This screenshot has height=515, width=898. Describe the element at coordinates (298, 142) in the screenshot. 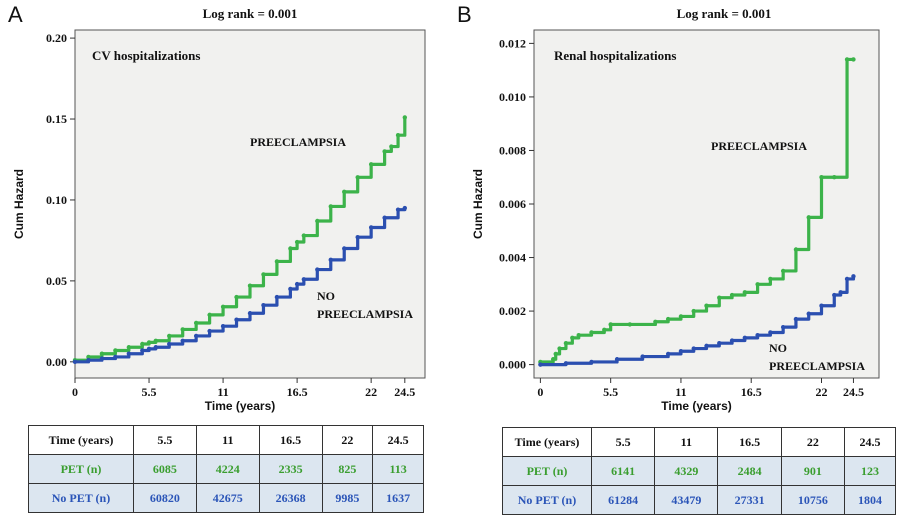

I see `label-preeclampsia: PREECLAMPSIA` at that location.